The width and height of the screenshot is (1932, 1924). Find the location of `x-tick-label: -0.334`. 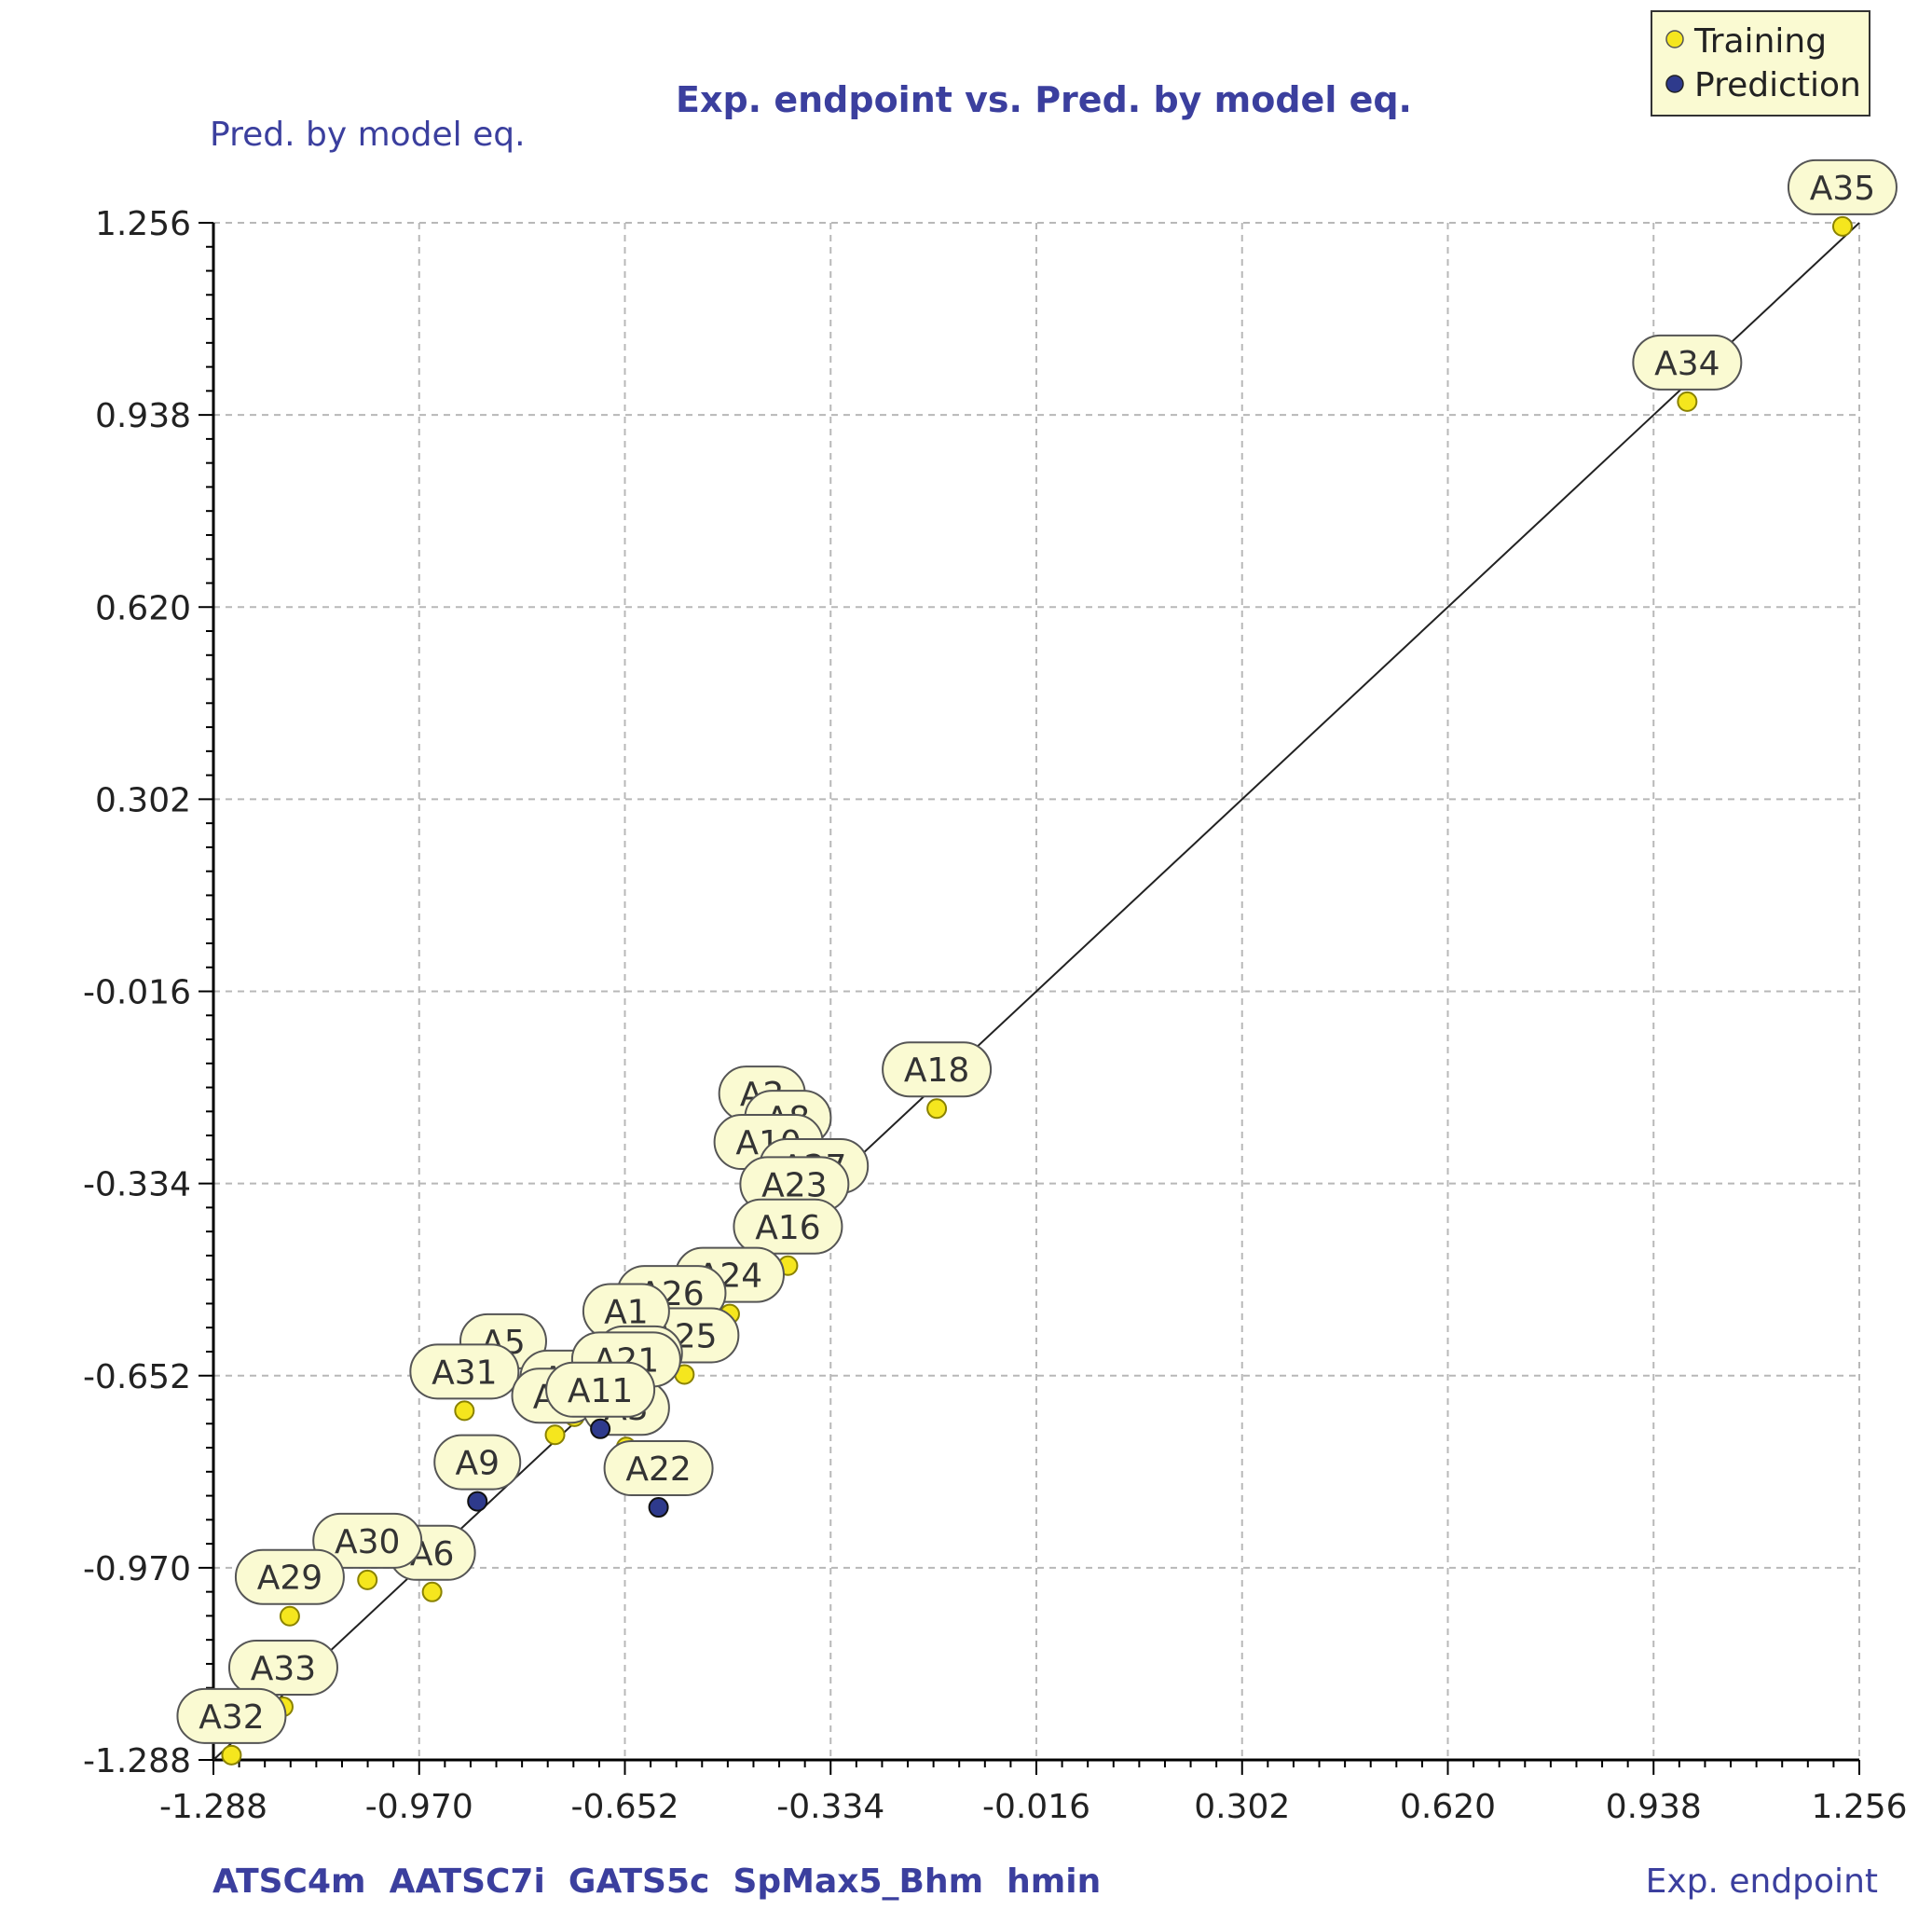

x-tick-label: -0.334 is located at coordinates (830, 1807).